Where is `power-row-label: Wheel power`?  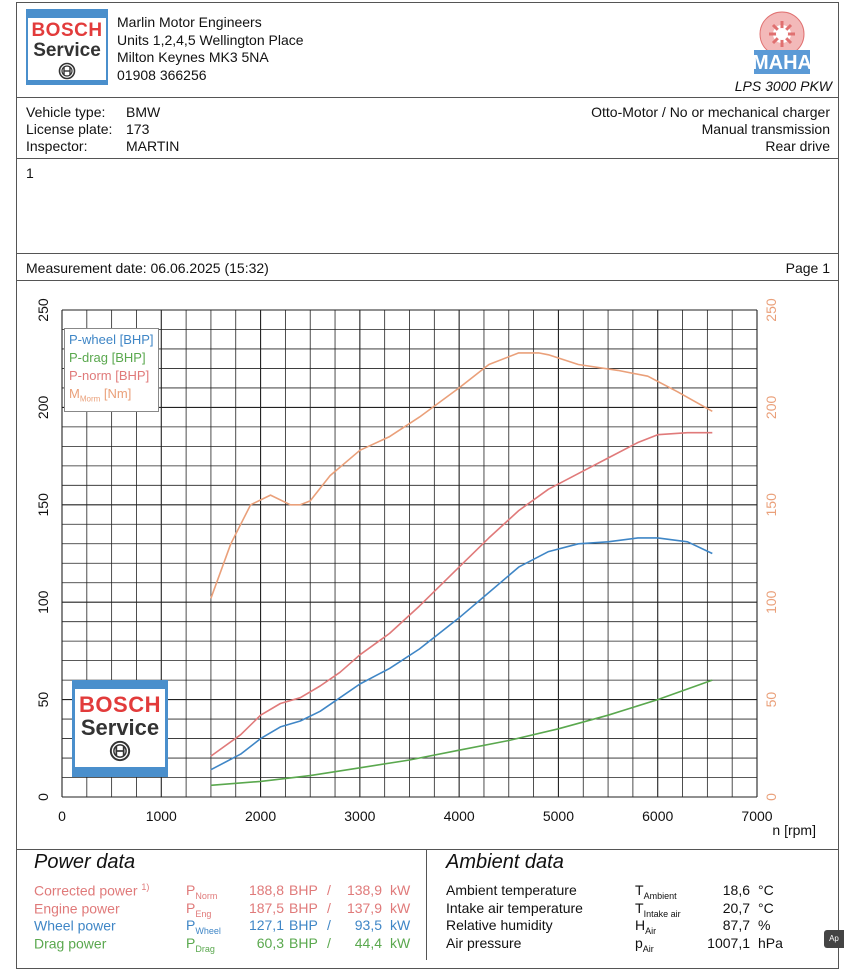 power-row-label: Wheel power is located at coordinates (75, 925).